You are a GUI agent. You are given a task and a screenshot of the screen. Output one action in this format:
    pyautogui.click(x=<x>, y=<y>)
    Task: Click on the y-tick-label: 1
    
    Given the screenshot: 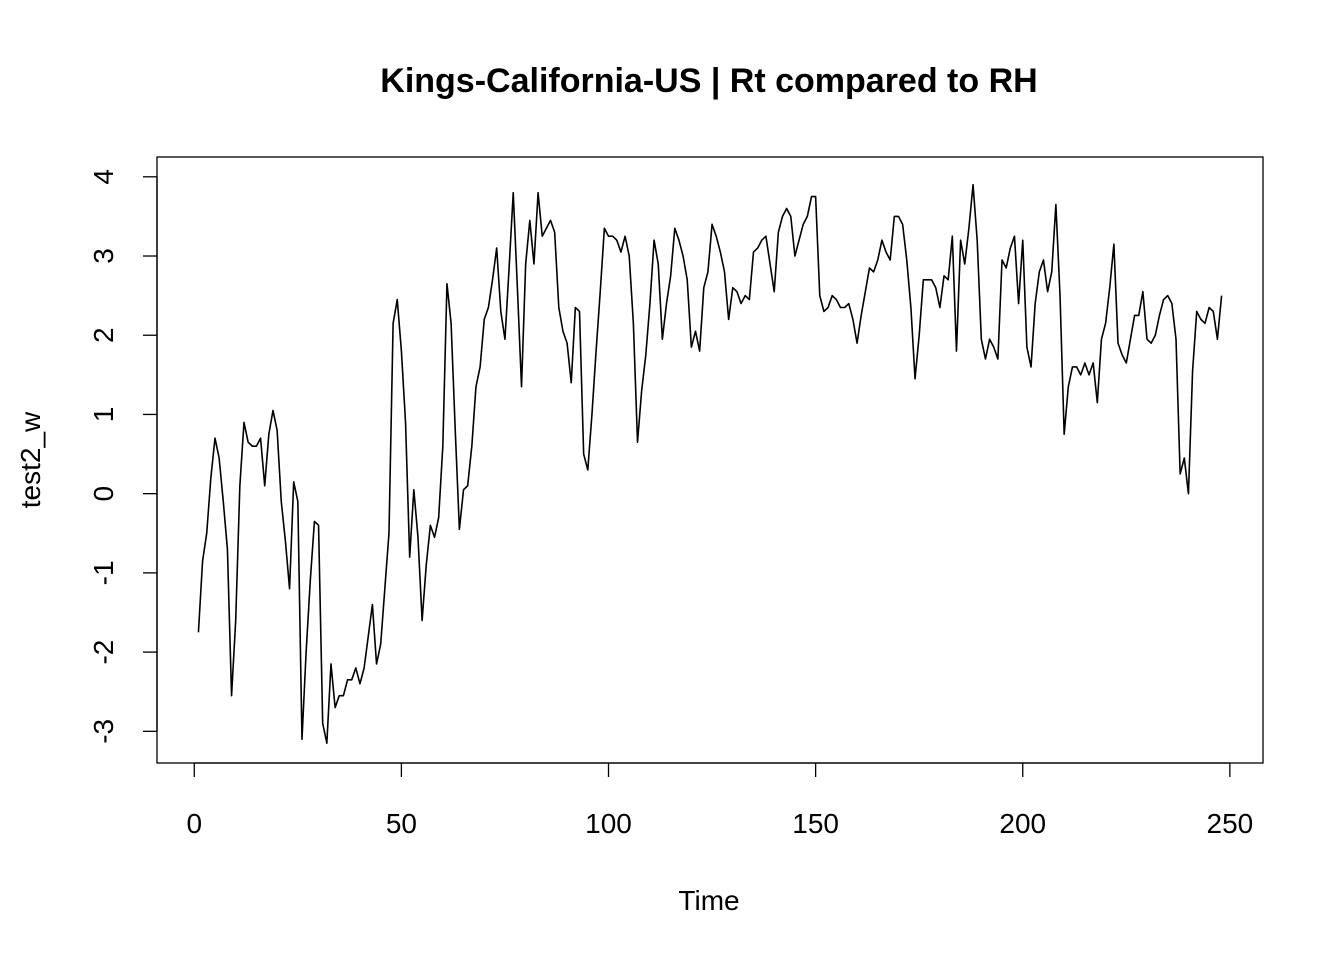 What is the action you would take?
    pyautogui.click(x=103, y=415)
    